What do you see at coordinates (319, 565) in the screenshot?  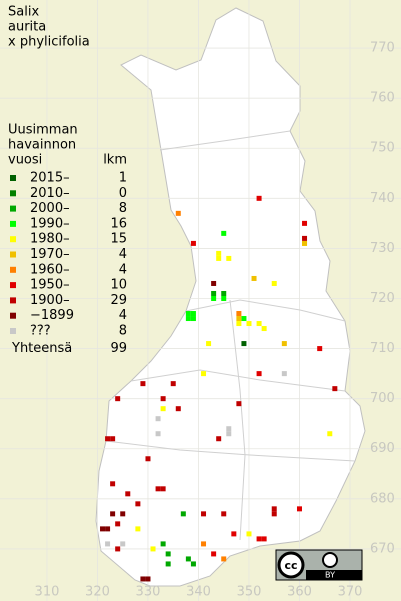 I see `license-badge: cc BY` at bounding box center [319, 565].